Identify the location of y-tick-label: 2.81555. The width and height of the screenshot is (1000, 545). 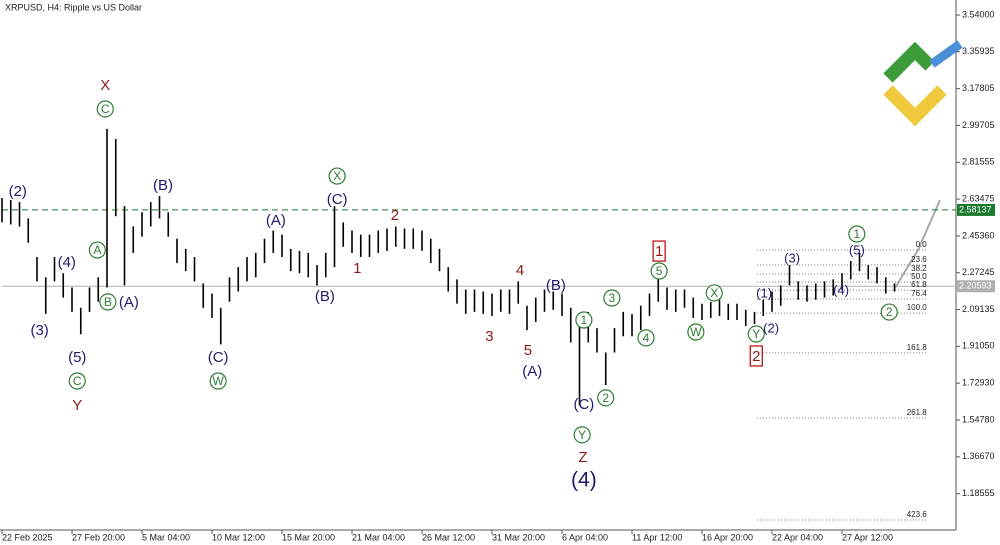
(978, 162).